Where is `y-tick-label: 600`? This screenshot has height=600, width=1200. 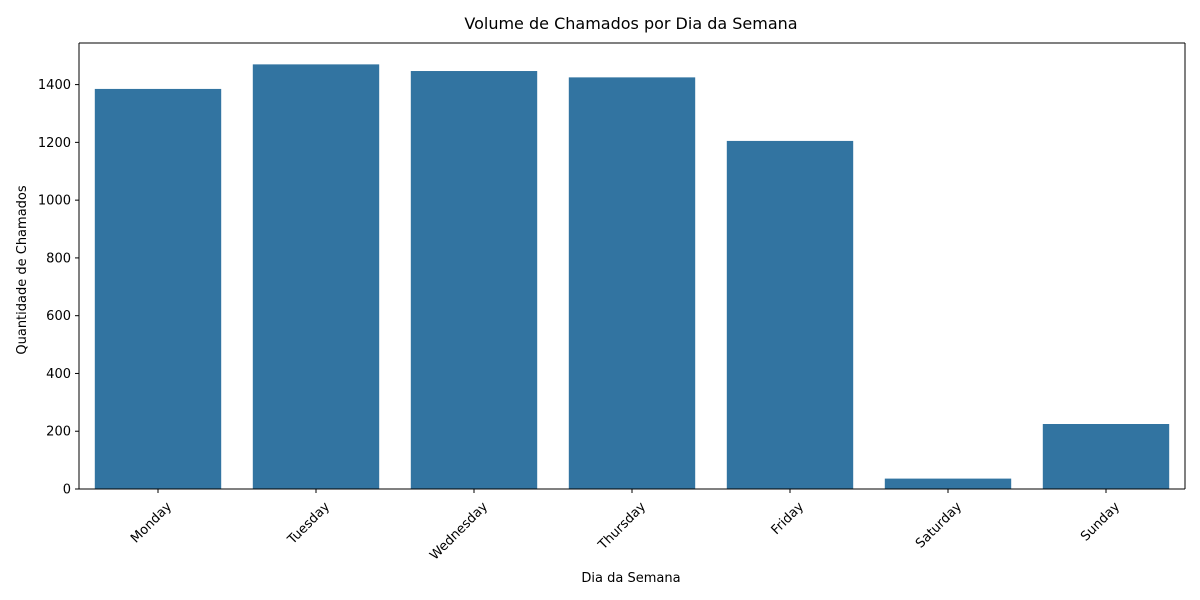 y-tick-label: 600 is located at coordinates (58, 316).